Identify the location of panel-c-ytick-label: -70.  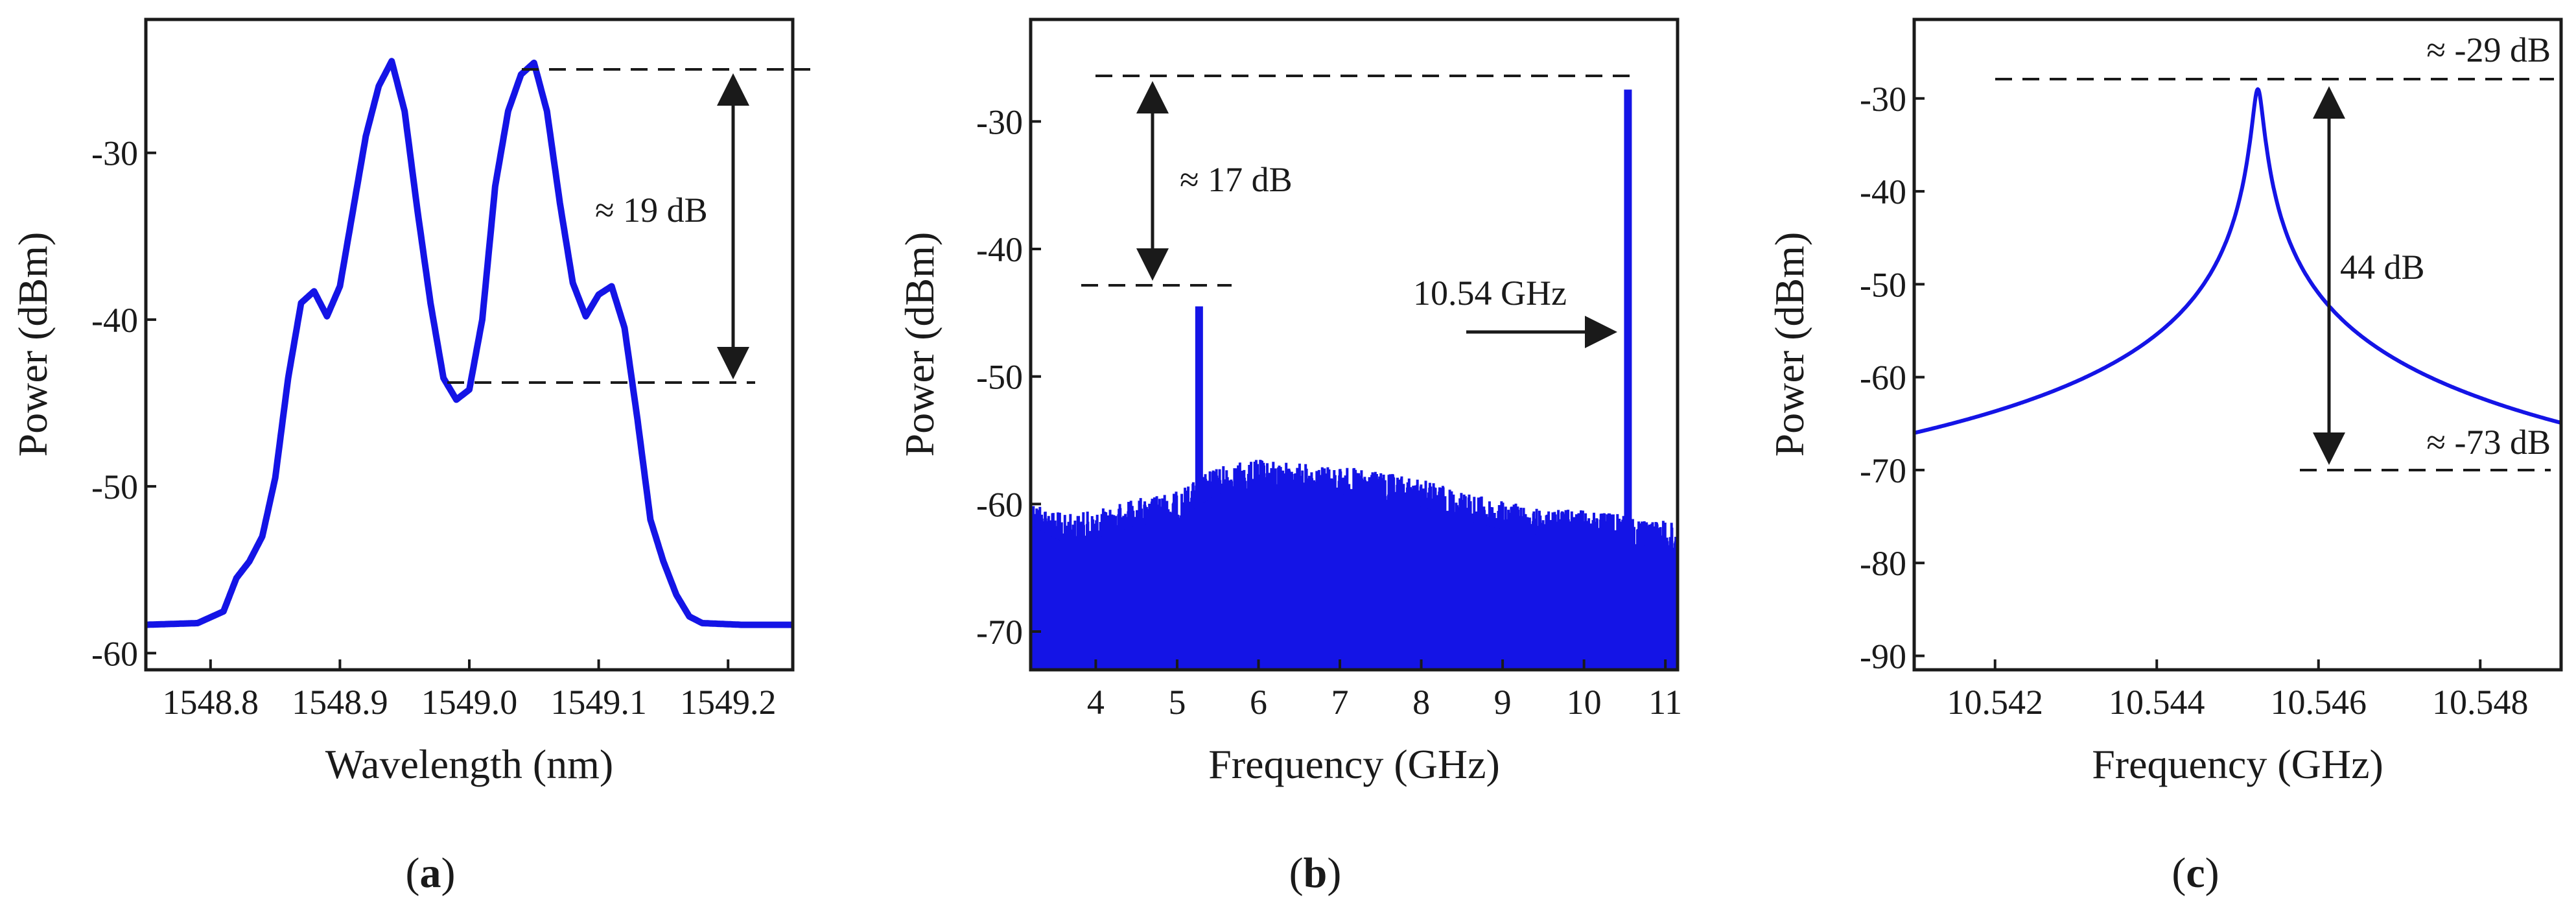
(1883, 470).